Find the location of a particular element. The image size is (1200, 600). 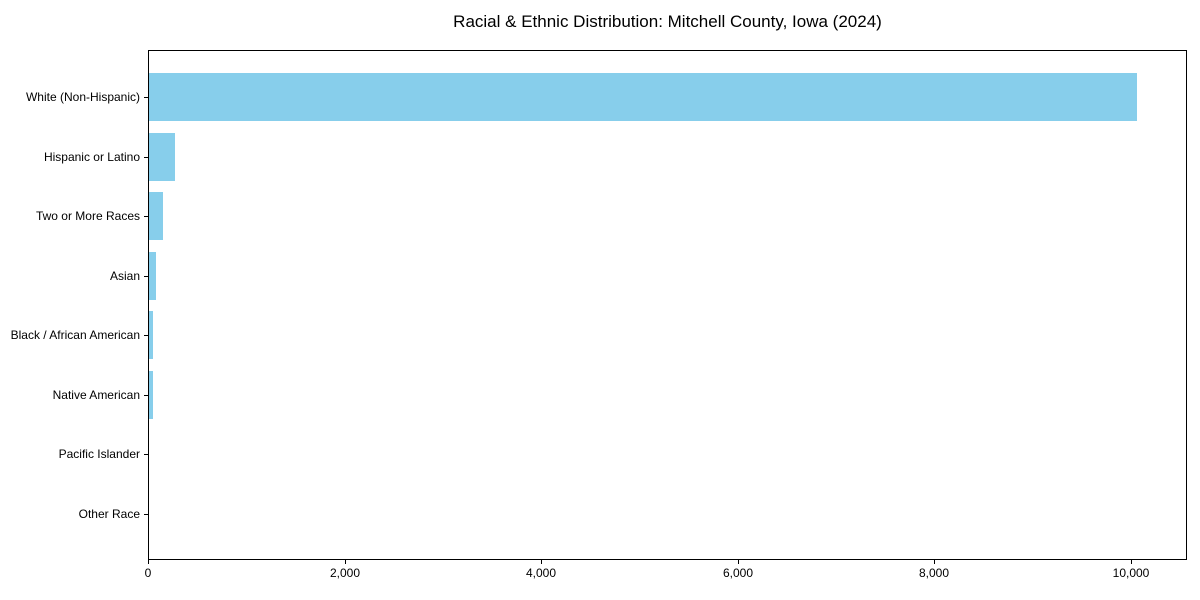

bar-asian is located at coordinates (153, 276).